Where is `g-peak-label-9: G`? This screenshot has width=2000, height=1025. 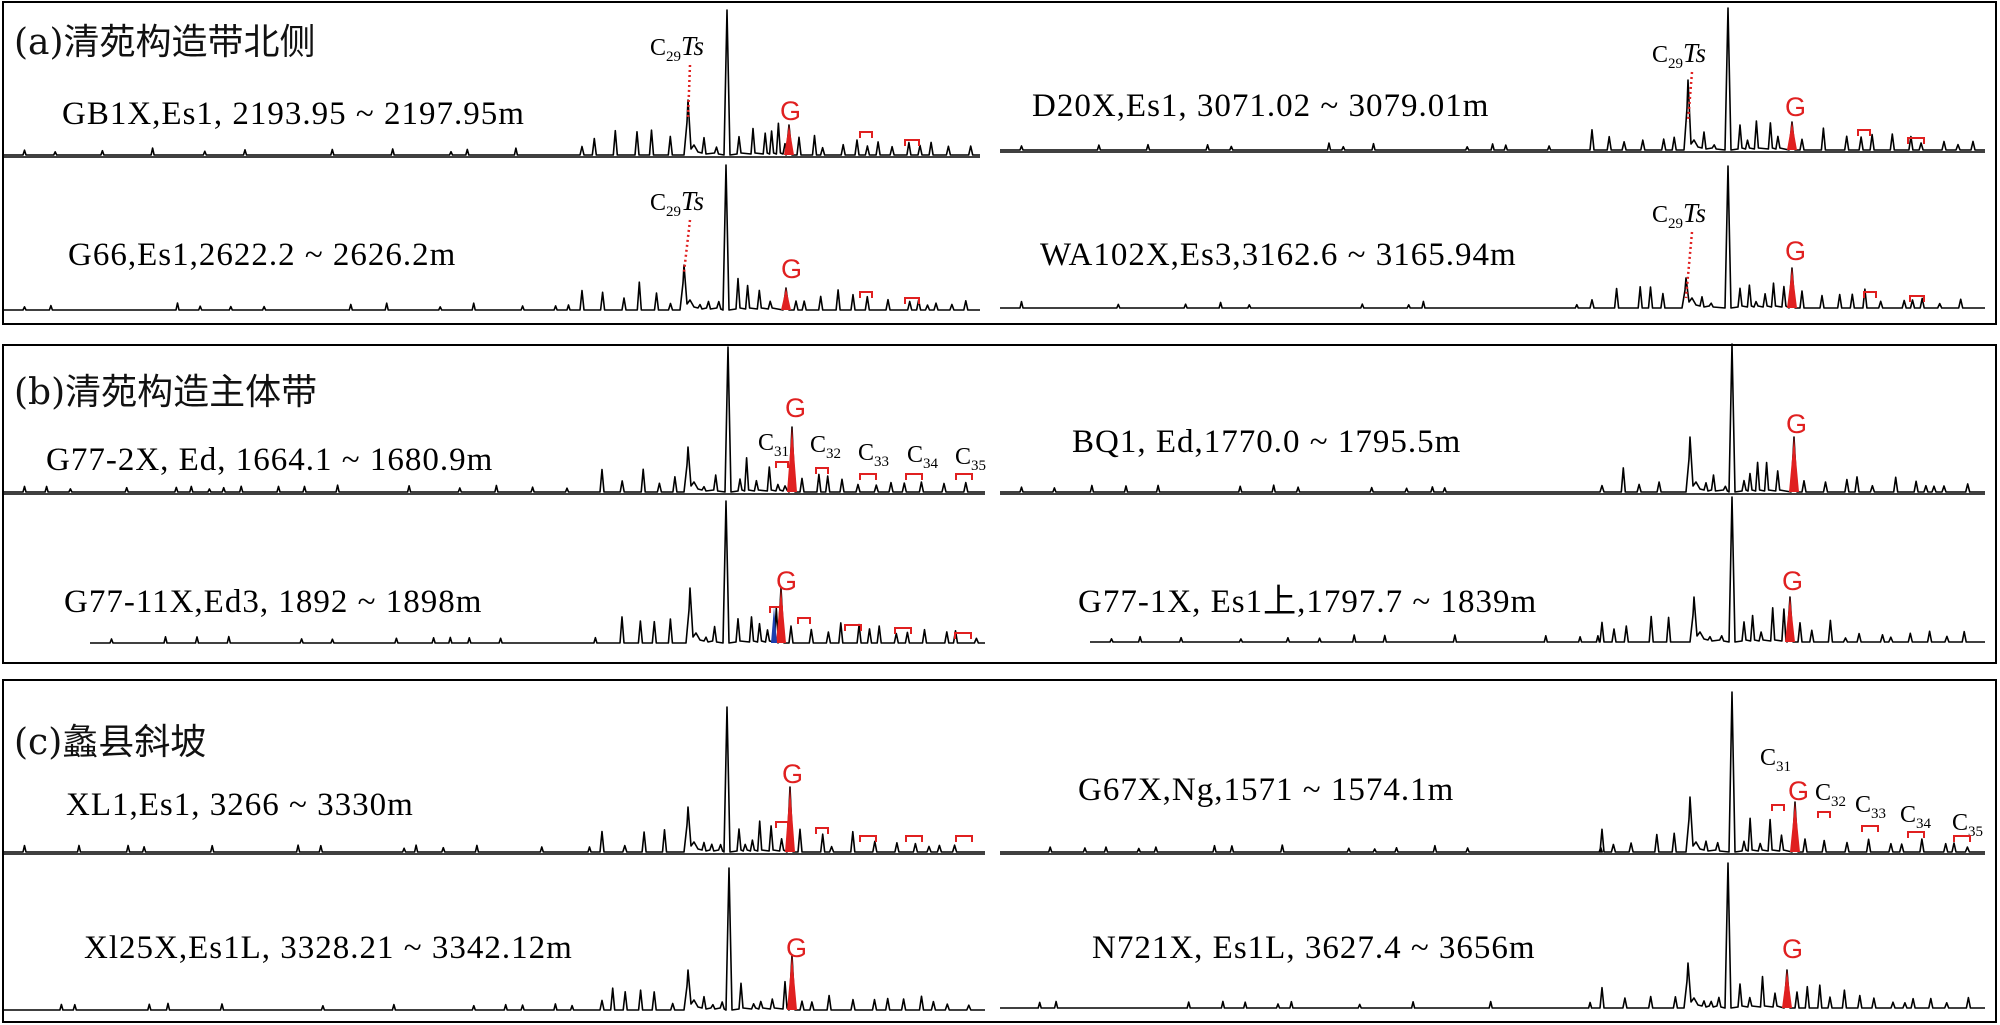 g-peak-label-9: G is located at coordinates (1798, 791).